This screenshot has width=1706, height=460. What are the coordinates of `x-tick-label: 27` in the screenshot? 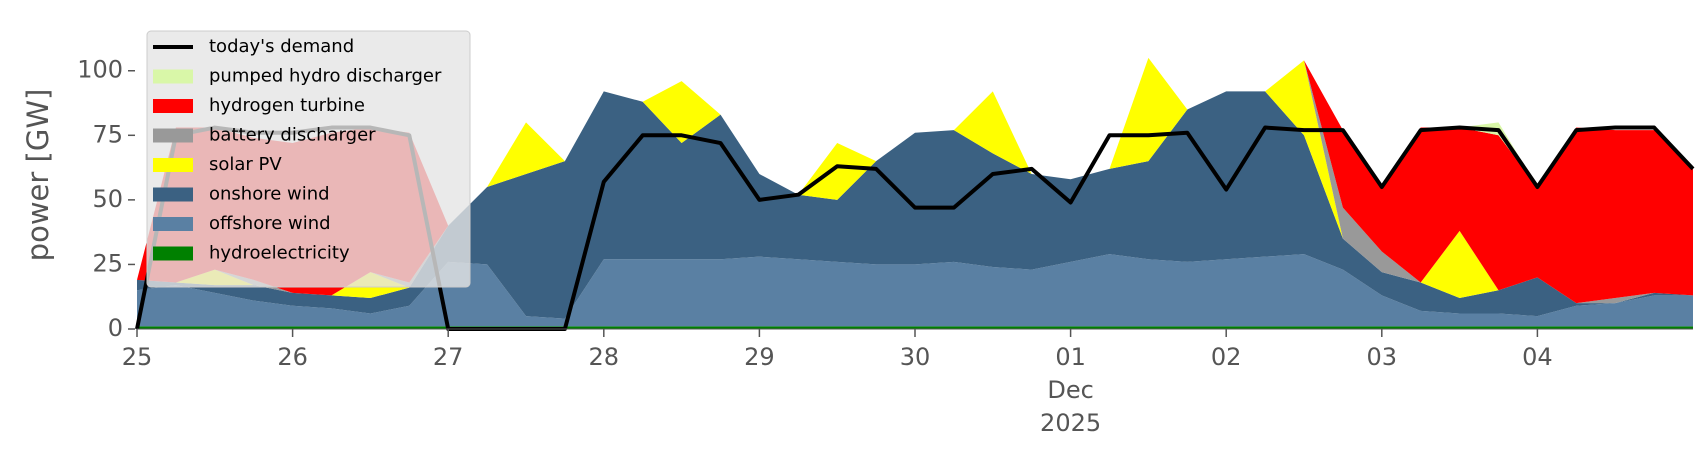 It's located at (448, 357).